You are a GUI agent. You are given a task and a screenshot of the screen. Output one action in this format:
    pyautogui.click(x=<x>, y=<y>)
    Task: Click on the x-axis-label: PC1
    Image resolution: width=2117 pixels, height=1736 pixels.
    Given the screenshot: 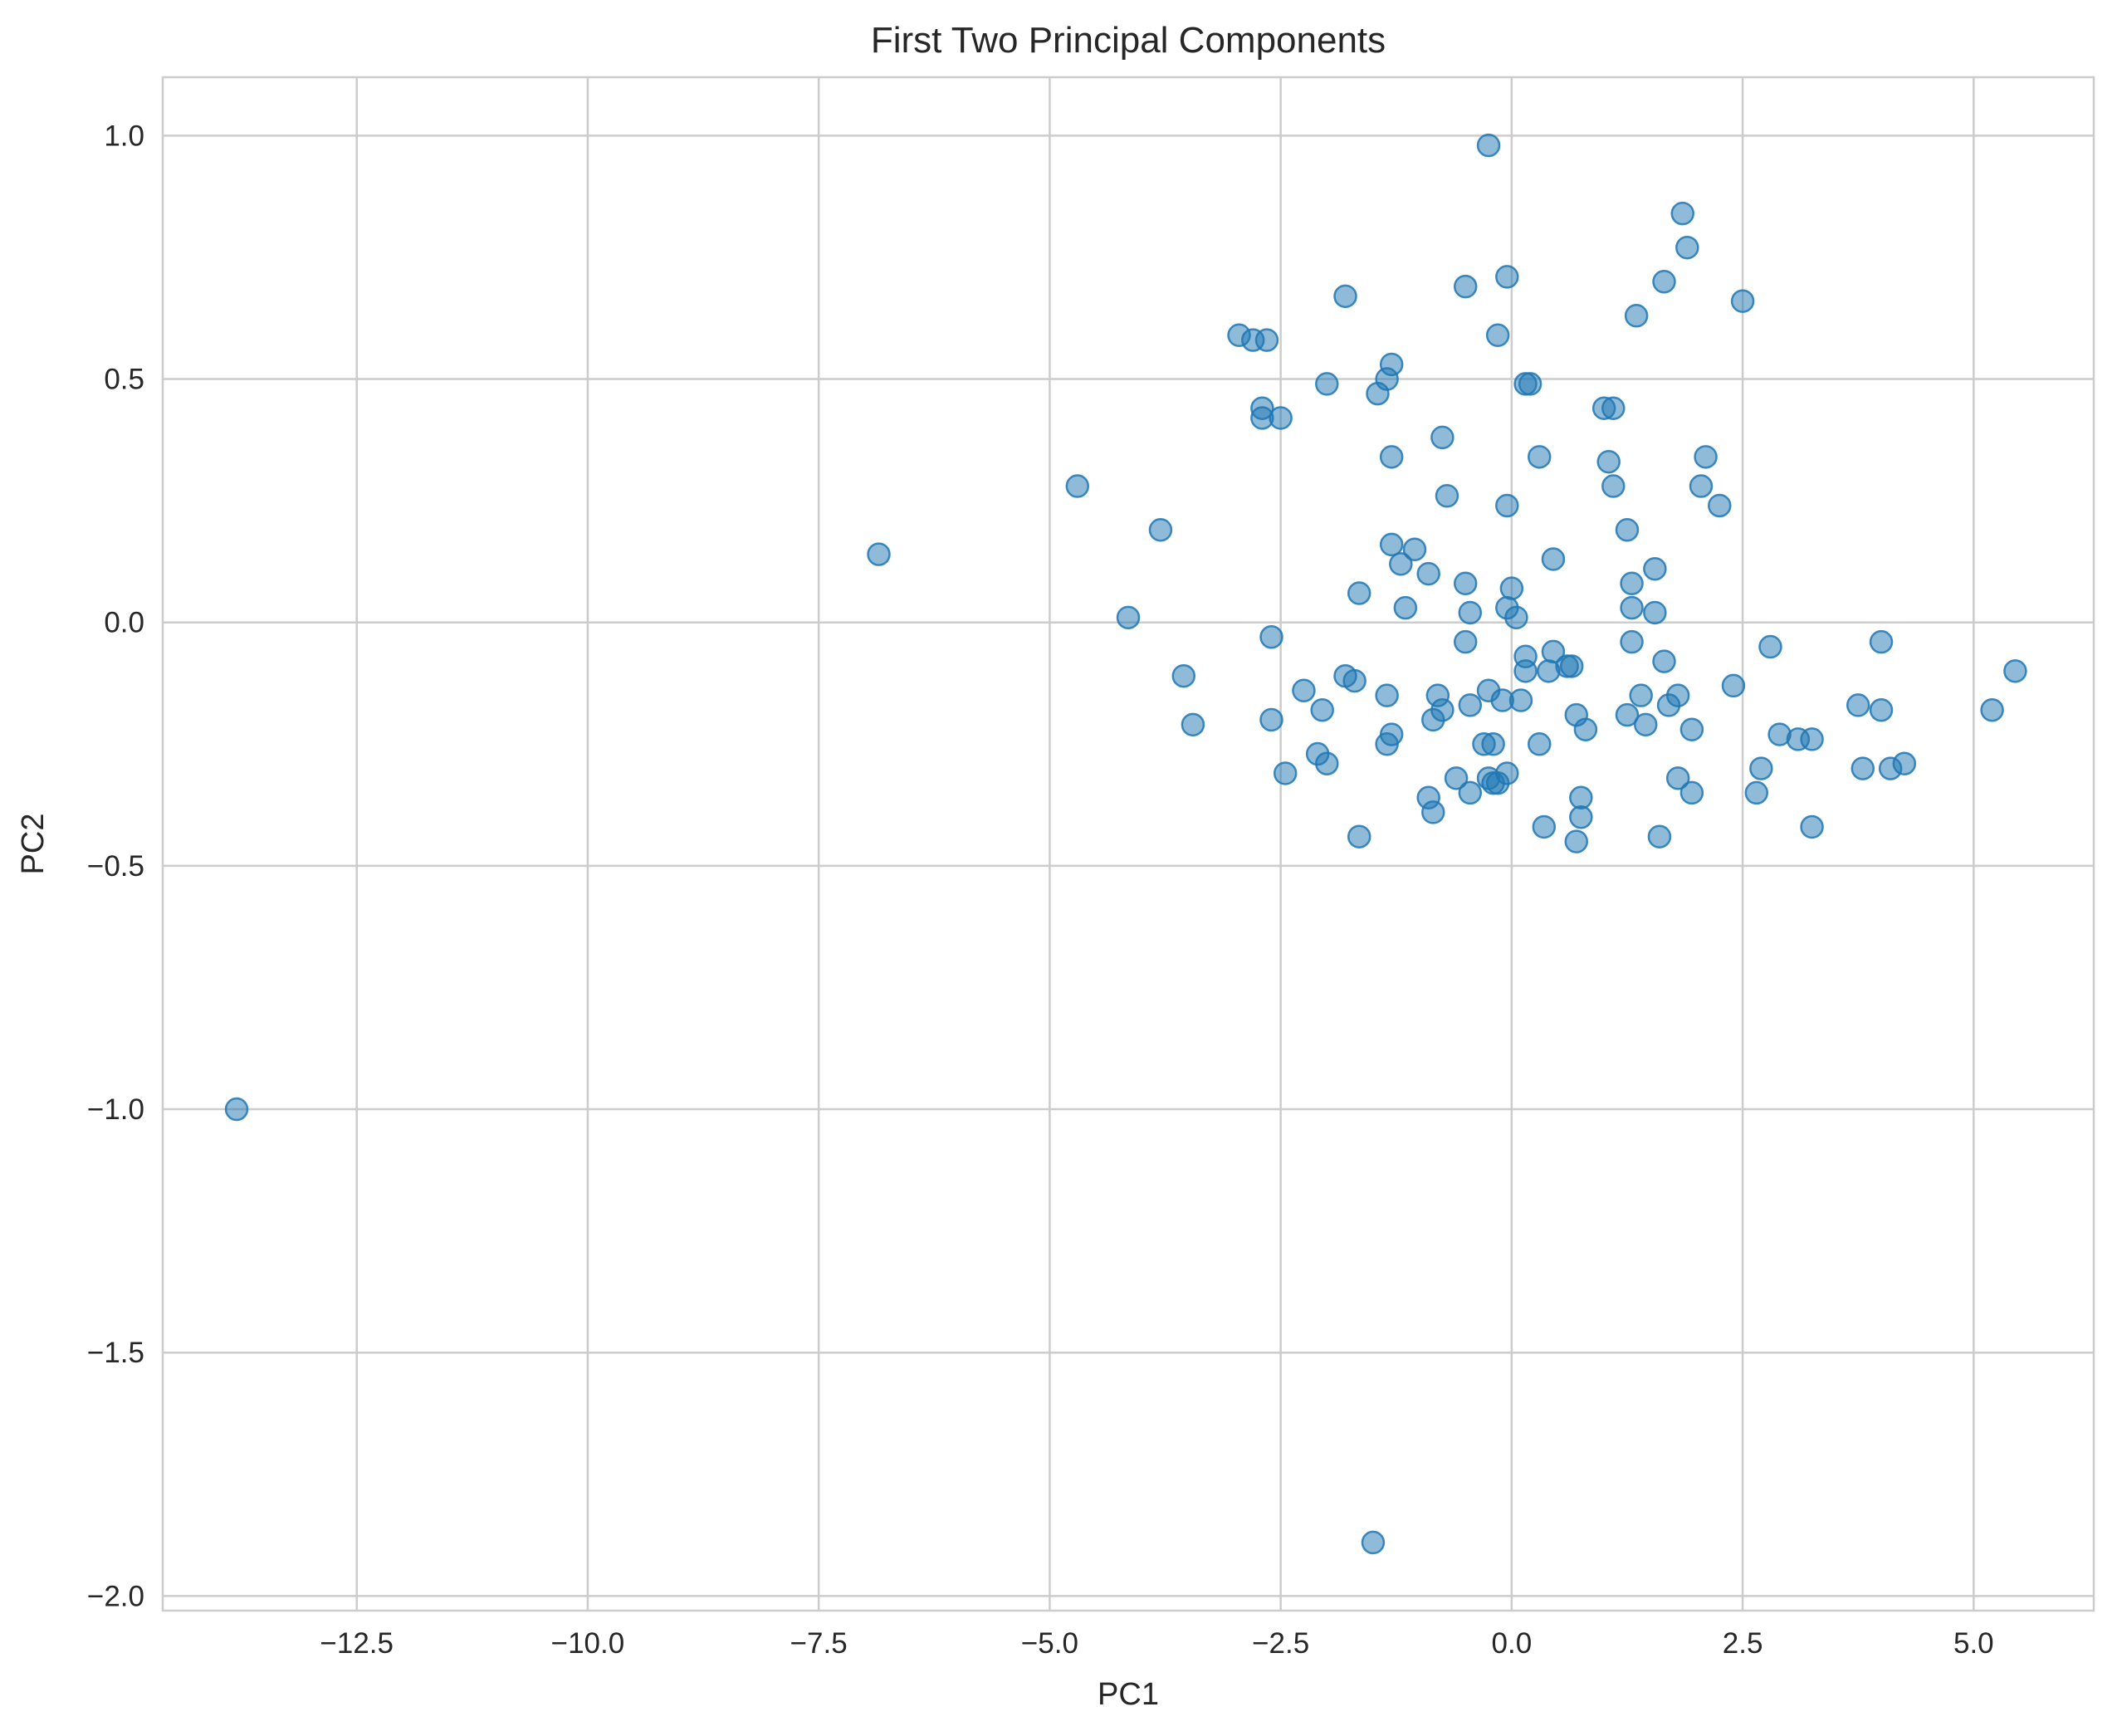 What is the action you would take?
    pyautogui.click(x=1128, y=1694)
    